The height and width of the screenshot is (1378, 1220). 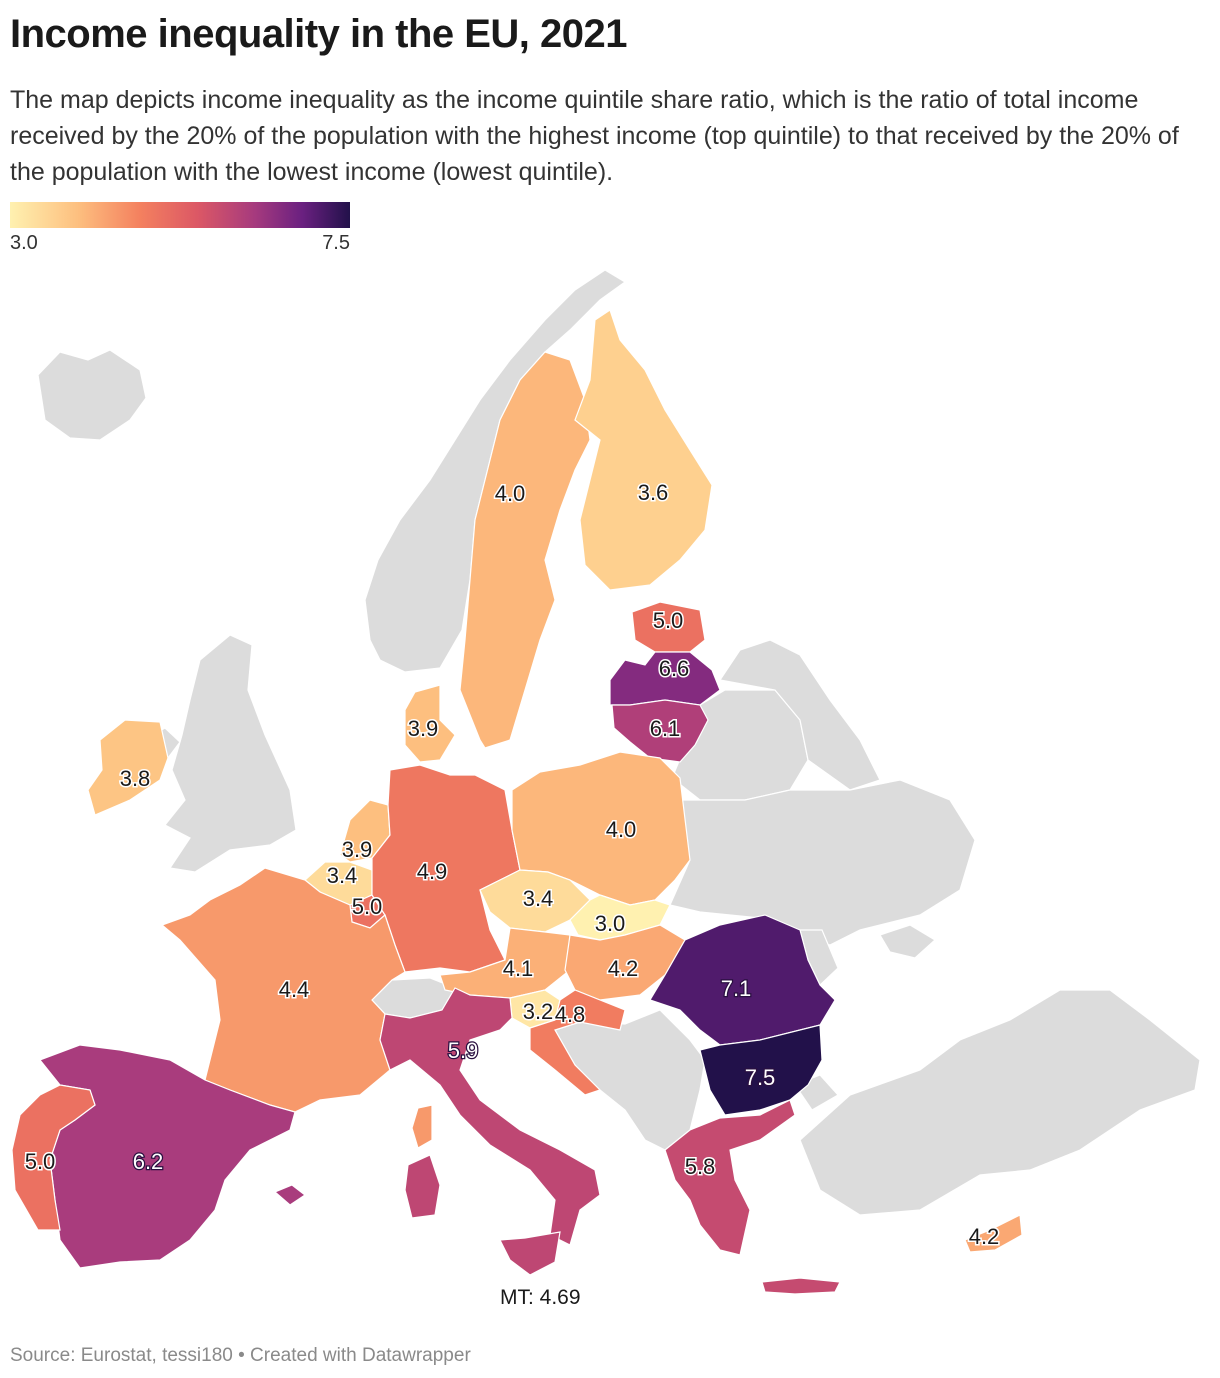 What do you see at coordinates (538, 898) in the screenshot?
I see `label-CZ: 3.4` at bounding box center [538, 898].